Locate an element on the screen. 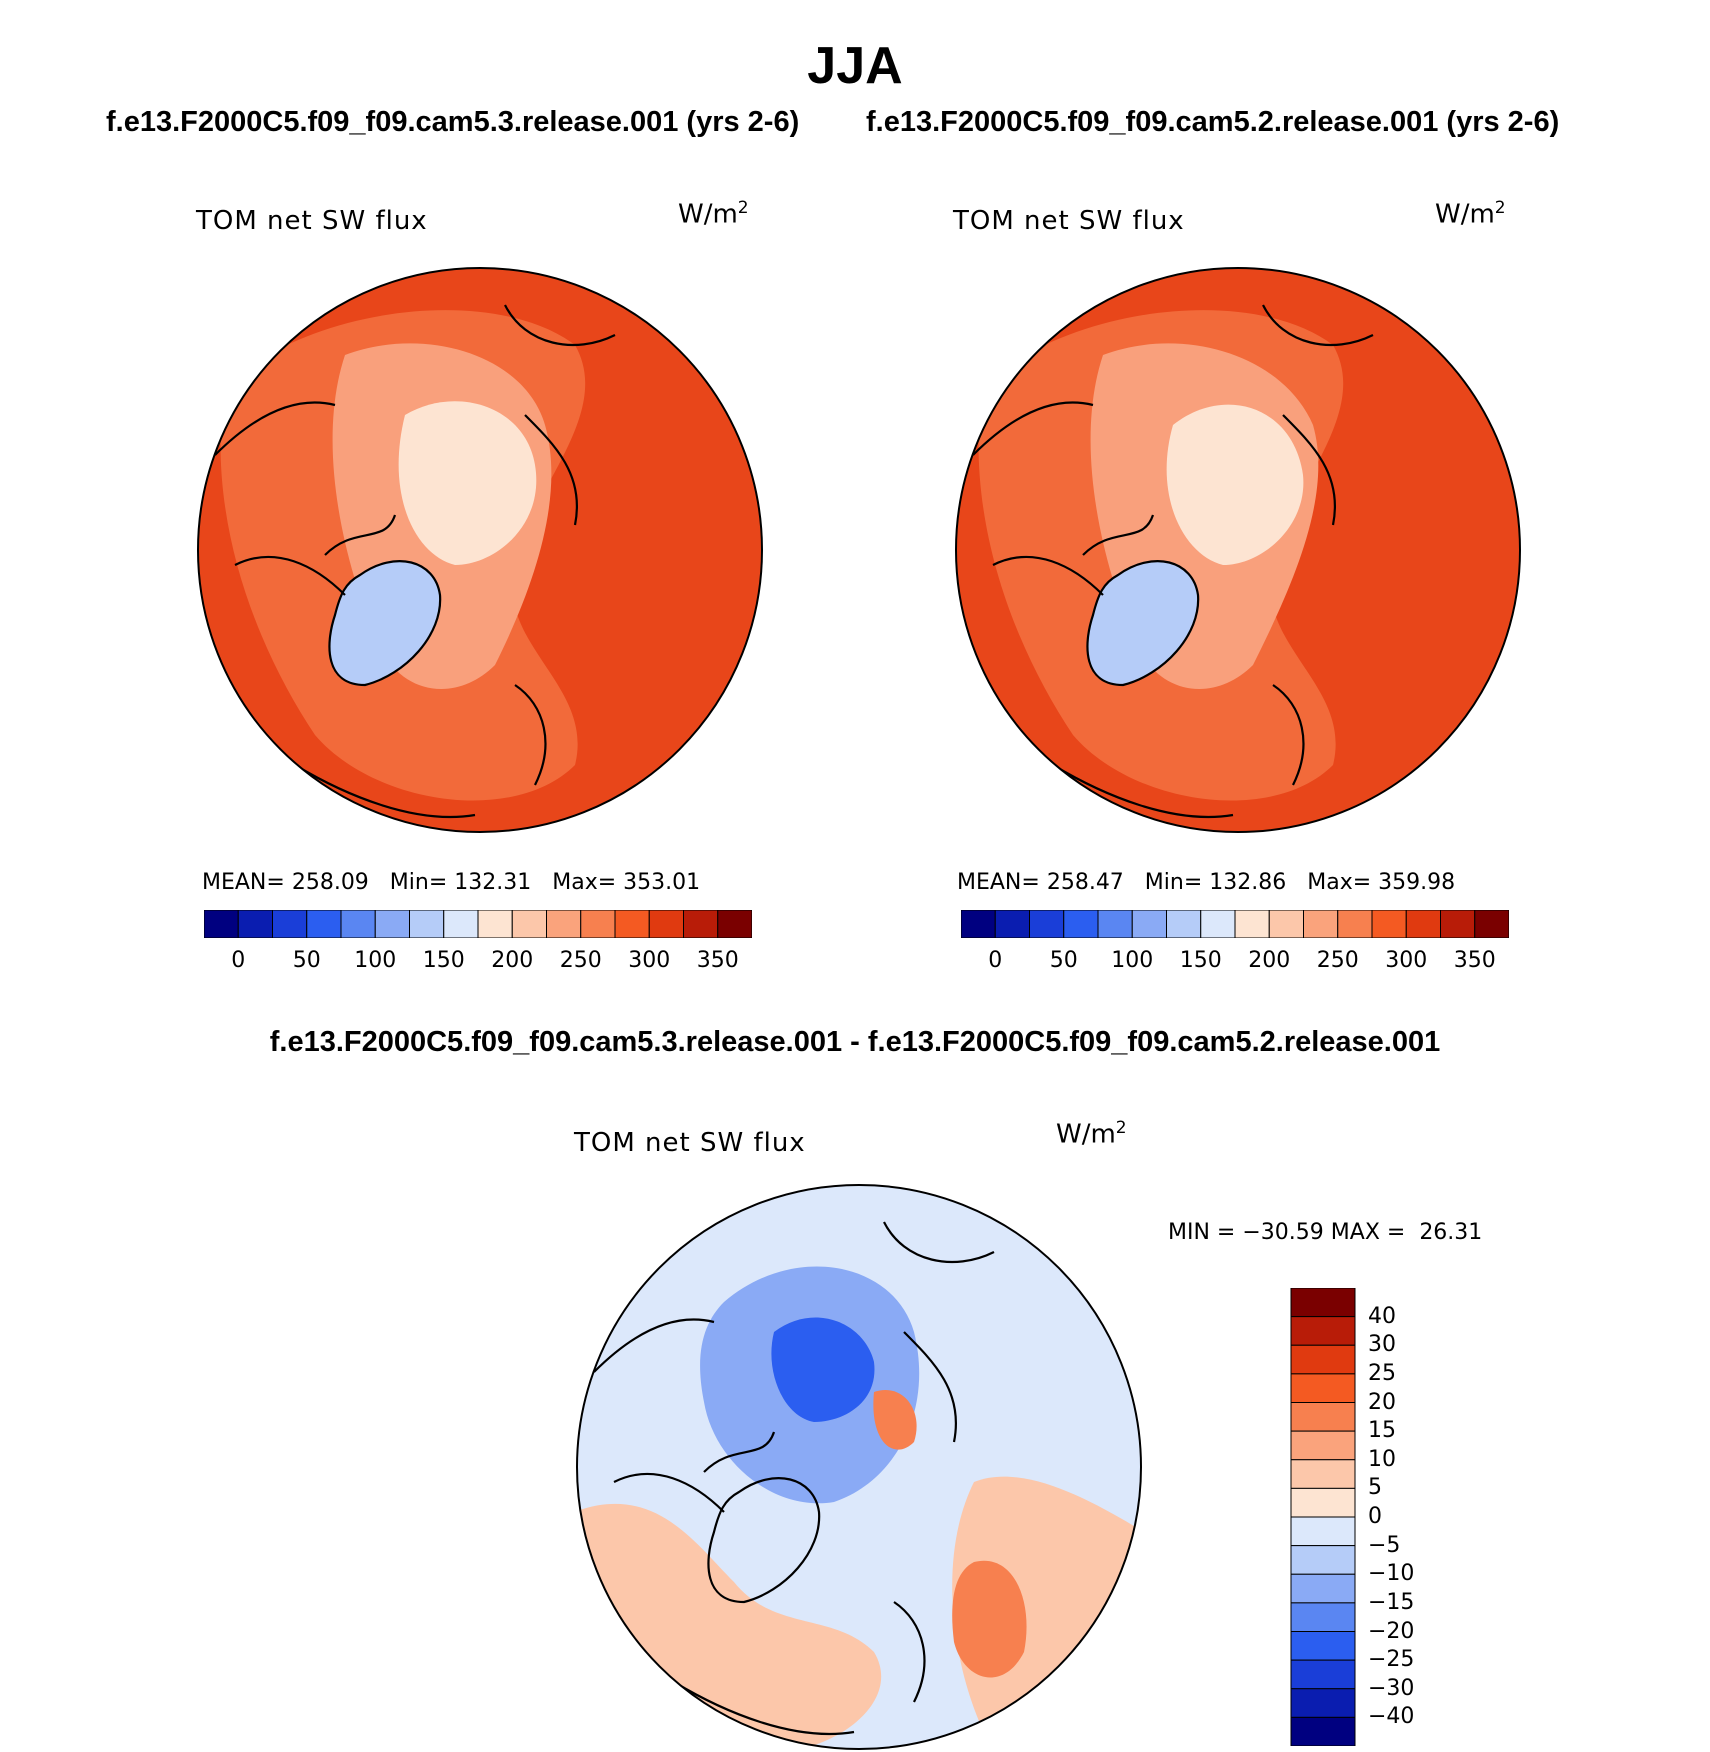 This screenshot has width=1710, height=1752. diff-colorbar-ticks: 40 30 25 20 15 10 5 0 −5 −10 −15 −20 −25 −30 −40 is located at coordinates (1413, 1517).